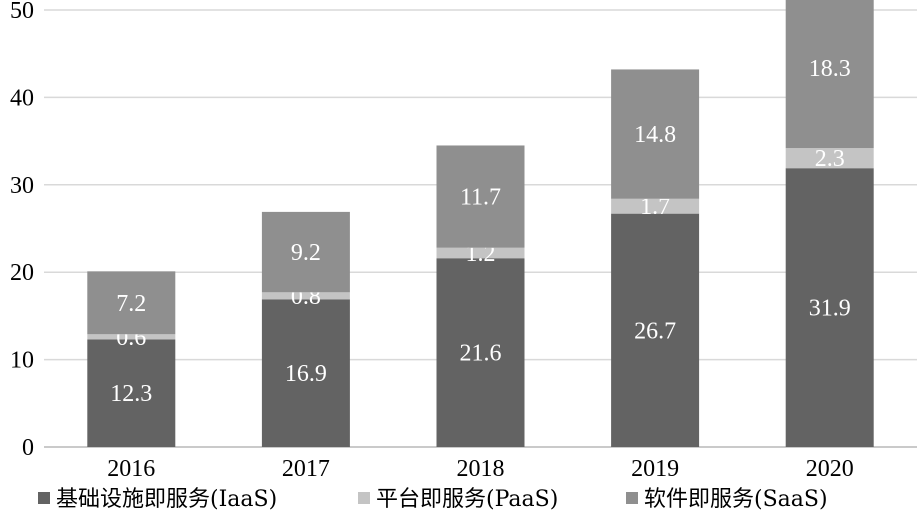  I want to click on data-label: 31.9, so click(830, 309).